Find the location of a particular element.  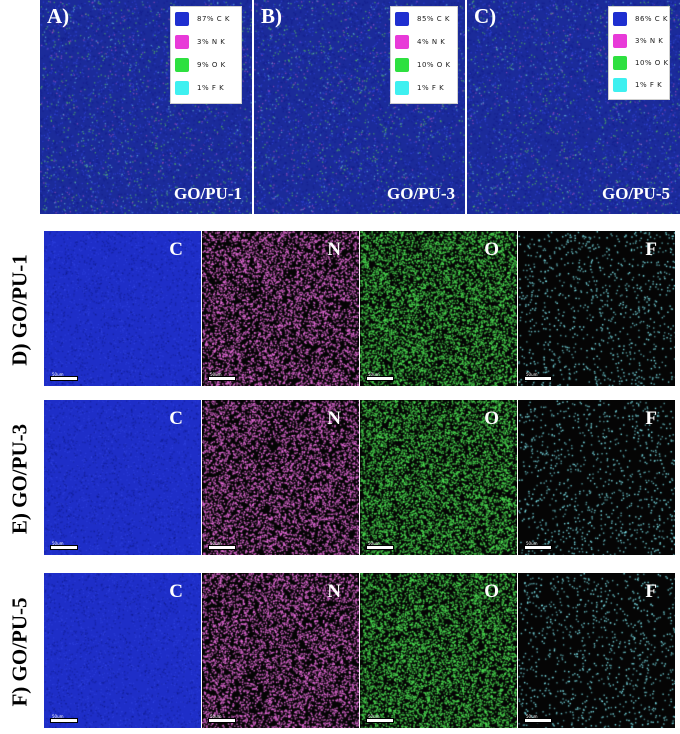

element-legend: 87% C K 3% N K 9% O K 1% F K is located at coordinates (206, 55).